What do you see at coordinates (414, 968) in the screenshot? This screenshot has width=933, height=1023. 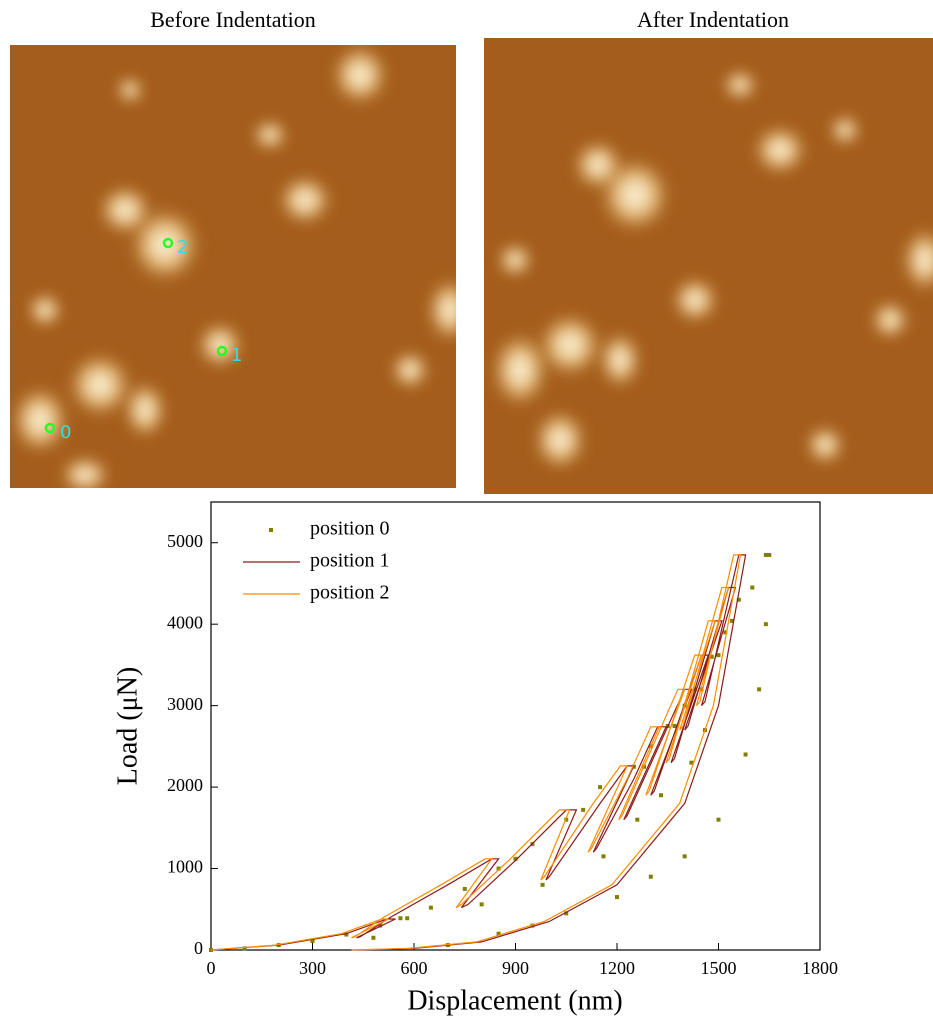 I see `x-tick-label: 600` at bounding box center [414, 968].